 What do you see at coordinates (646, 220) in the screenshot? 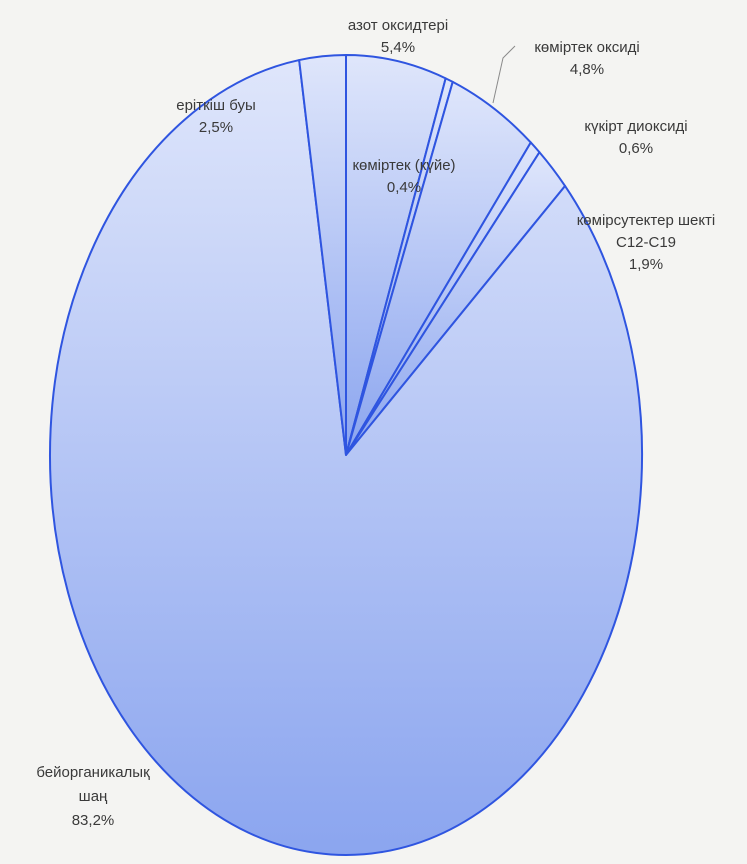
I see `slice-category-label: көмірсутектер шекті` at bounding box center [646, 220].